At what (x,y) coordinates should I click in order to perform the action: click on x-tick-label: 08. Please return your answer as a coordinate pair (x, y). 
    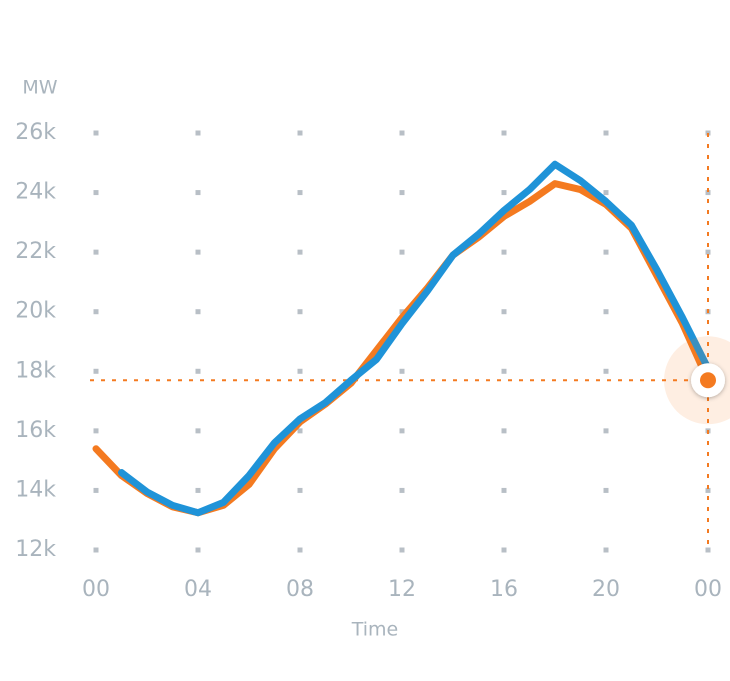
    Looking at the image, I should click on (300, 589).